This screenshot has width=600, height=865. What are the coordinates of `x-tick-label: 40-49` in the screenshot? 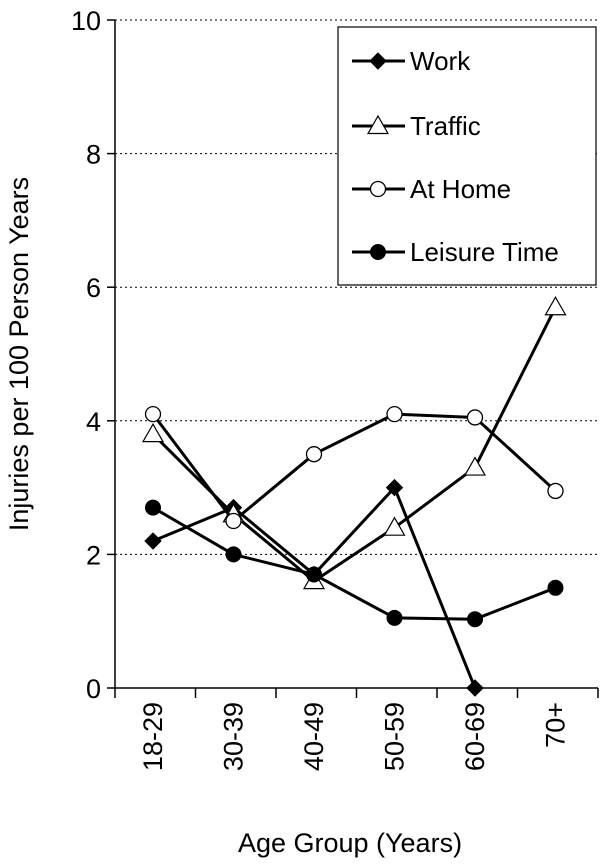 It's located at (314, 736).